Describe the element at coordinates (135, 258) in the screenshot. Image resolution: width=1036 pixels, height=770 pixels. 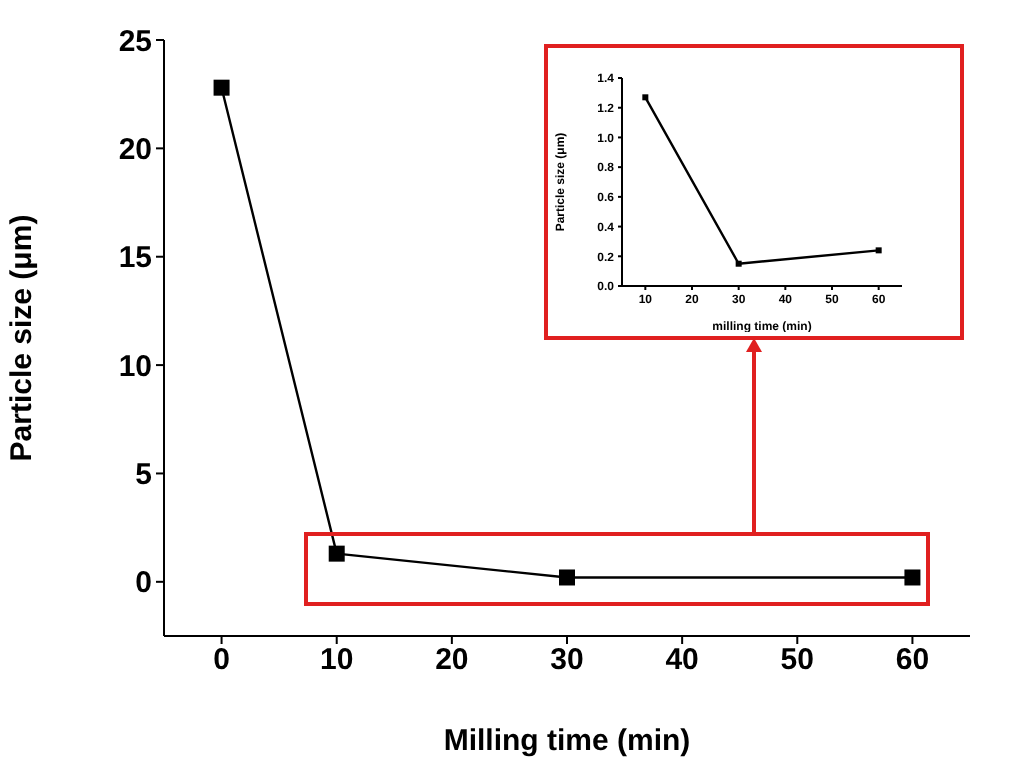
I see `y-tick-label: 15` at that location.